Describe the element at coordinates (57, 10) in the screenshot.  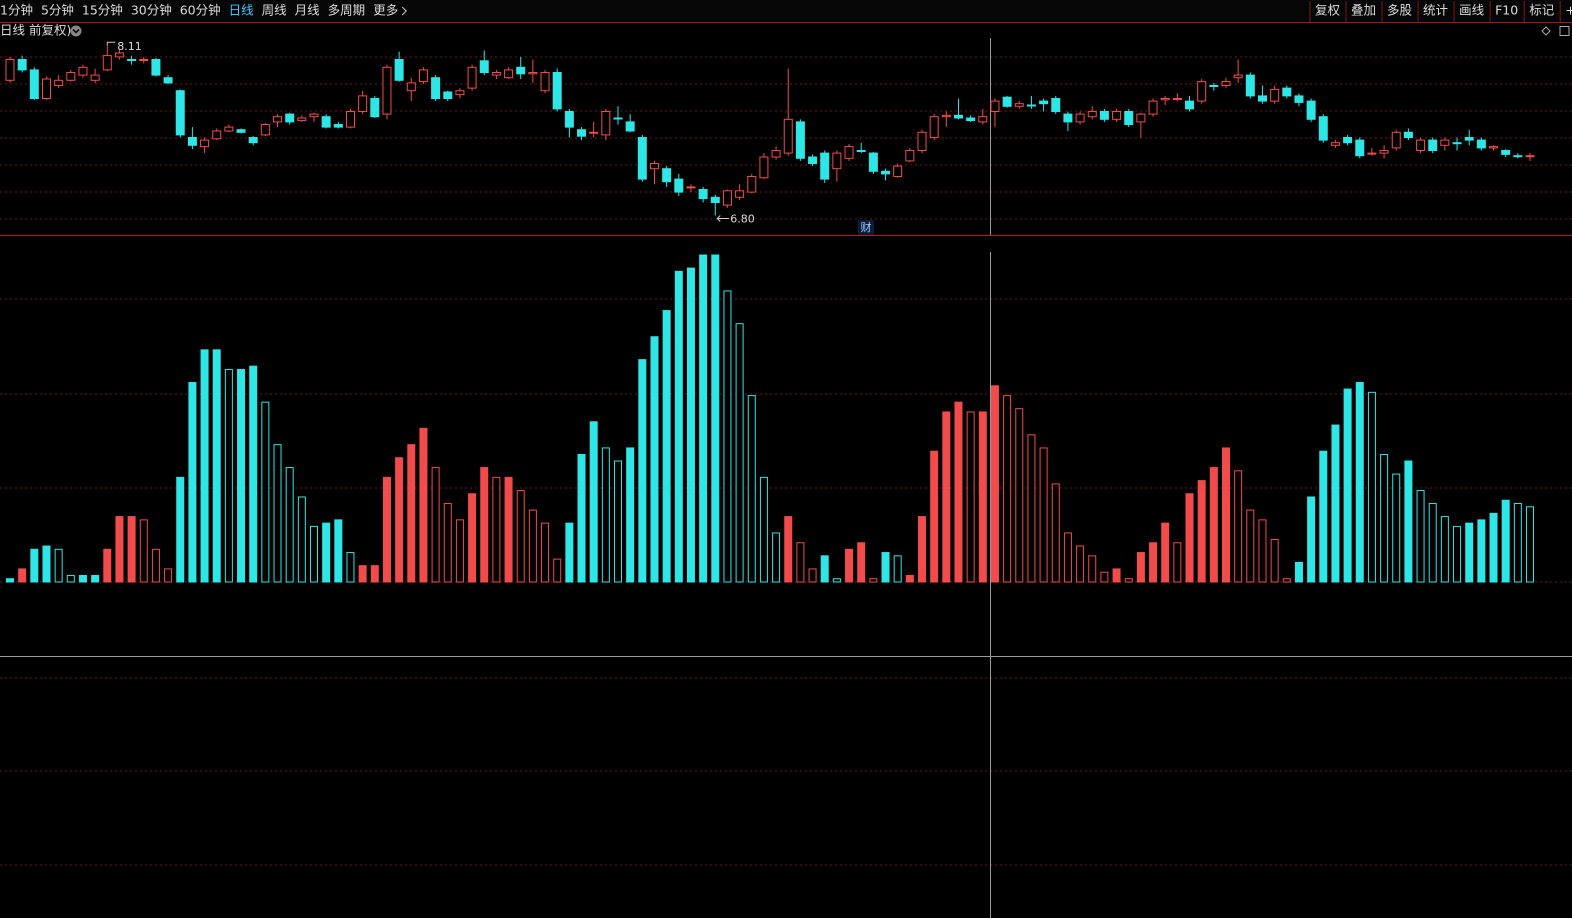
I see `toolbar-tab: 5分钟` at that location.